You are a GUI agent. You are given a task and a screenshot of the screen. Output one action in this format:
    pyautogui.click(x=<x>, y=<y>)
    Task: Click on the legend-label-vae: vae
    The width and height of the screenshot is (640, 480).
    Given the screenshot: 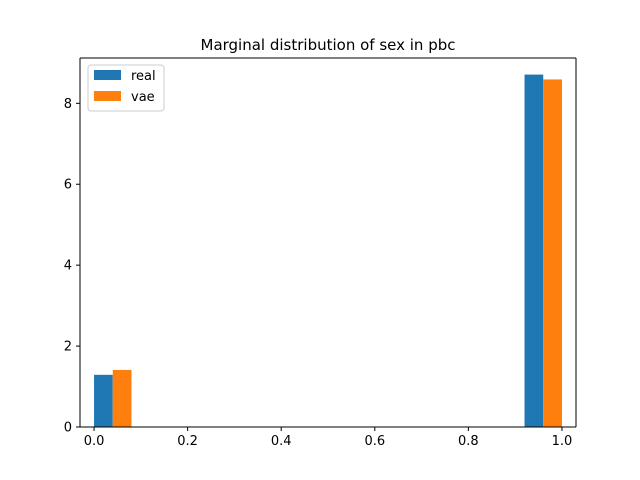 What is the action you would take?
    pyautogui.click(x=143, y=97)
    